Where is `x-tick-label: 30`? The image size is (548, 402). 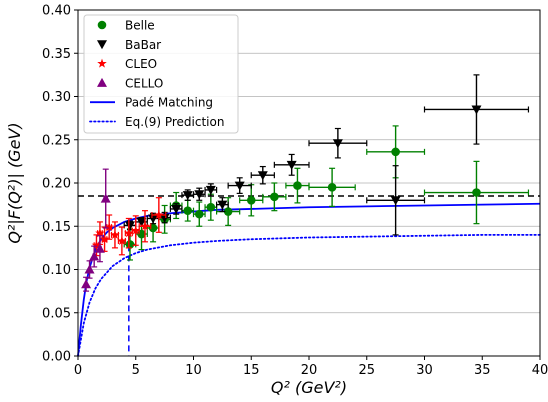
x-tick-label: 30 is located at coordinates (424, 370).